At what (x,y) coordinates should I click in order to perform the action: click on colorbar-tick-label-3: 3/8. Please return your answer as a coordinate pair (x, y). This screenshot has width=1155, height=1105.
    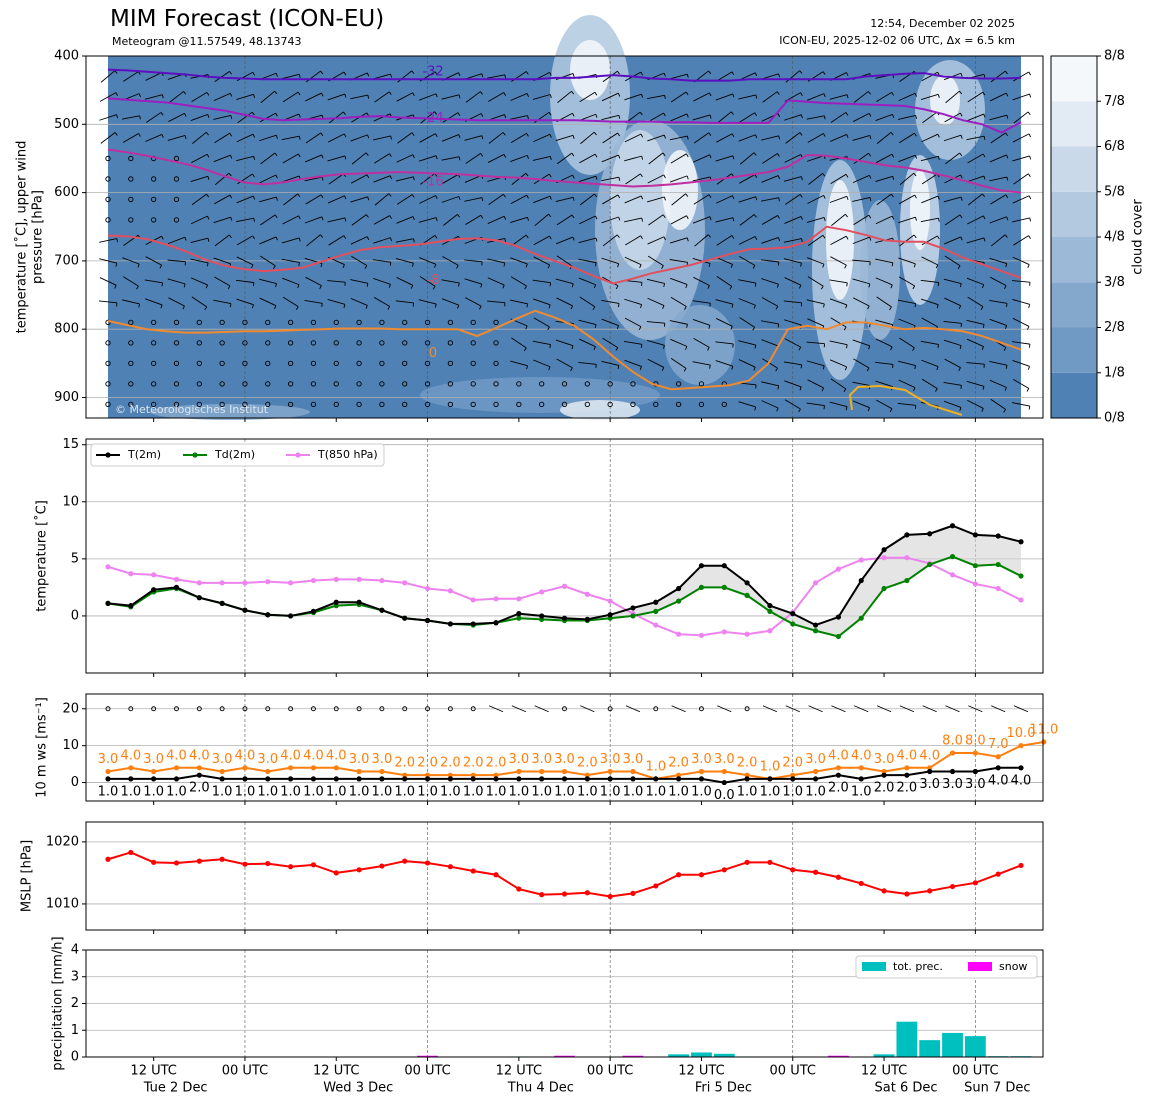
    Looking at the image, I should click on (1114, 282).